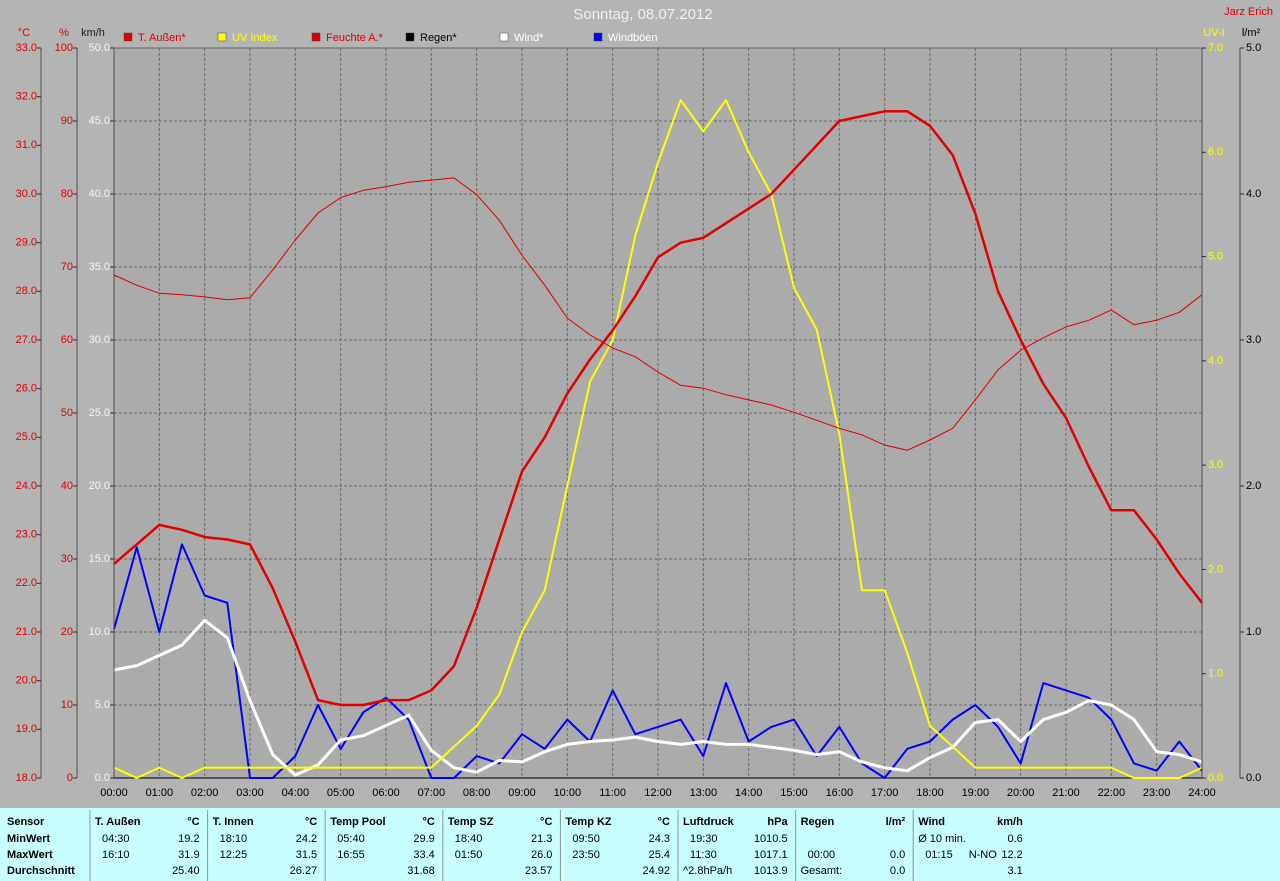 This screenshot has height=881, width=1280. I want to click on y-tick-label: 23.0, so click(26, 535).